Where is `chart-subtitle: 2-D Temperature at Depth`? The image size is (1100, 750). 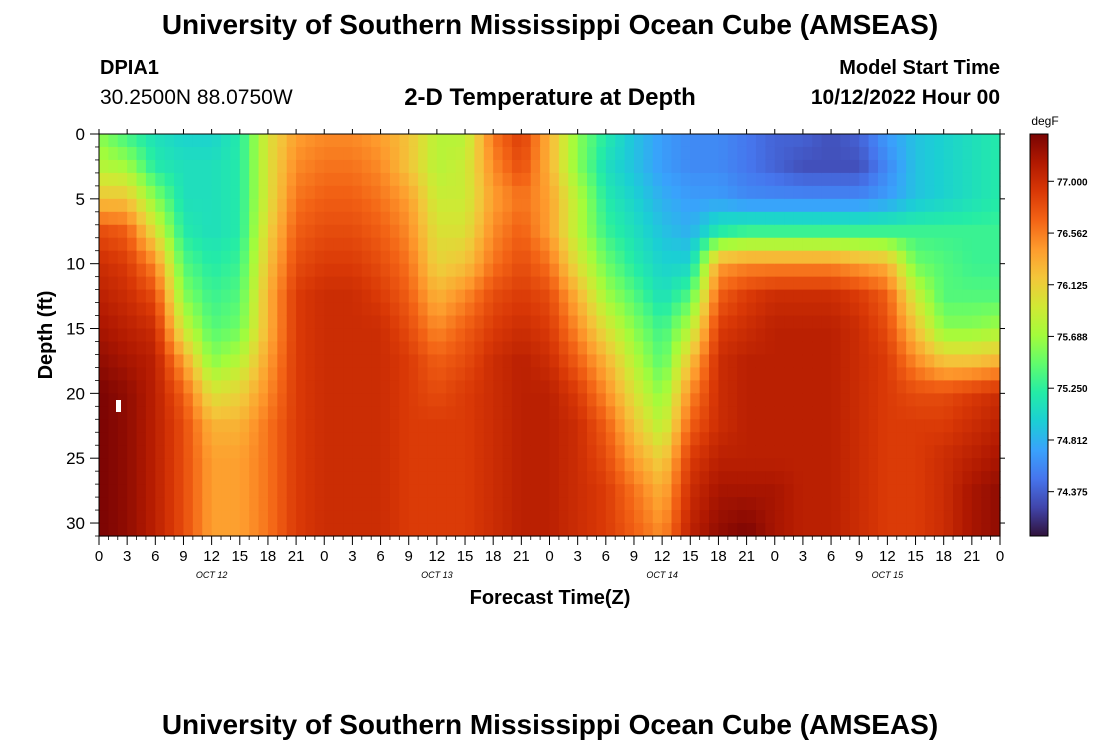
chart-subtitle: 2-D Temperature at Depth is located at coordinates (550, 97).